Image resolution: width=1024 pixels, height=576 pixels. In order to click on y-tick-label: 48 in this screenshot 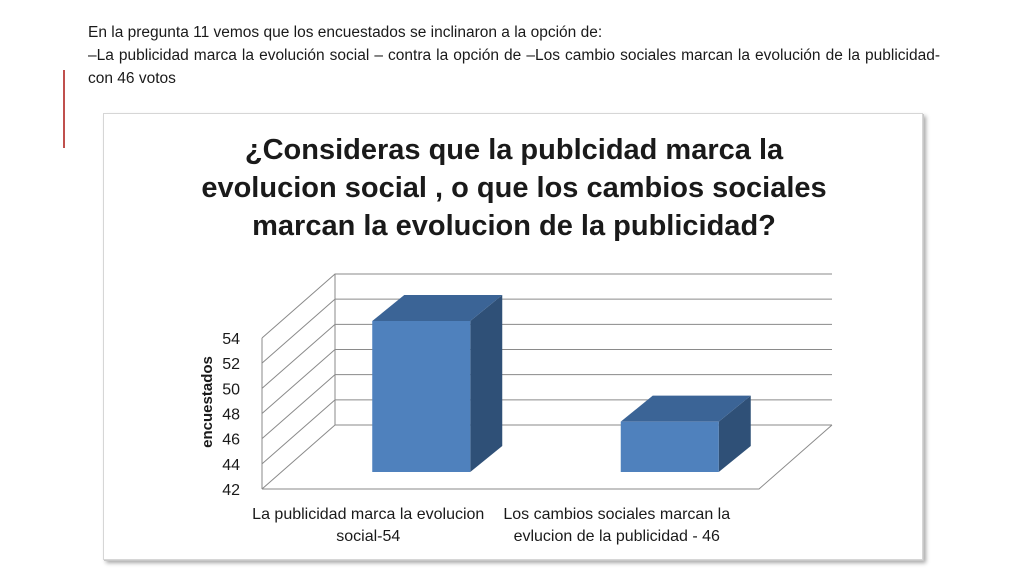, I will do `click(231, 415)`.